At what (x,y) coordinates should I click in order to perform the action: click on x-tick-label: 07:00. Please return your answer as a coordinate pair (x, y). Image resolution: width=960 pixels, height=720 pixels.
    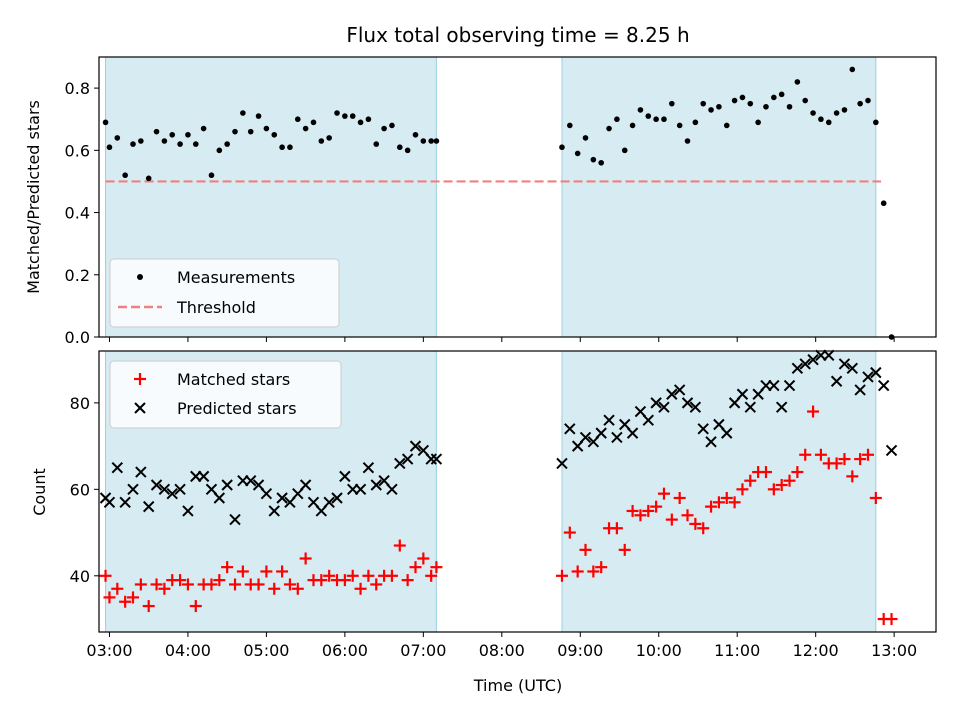
    Looking at the image, I should click on (423, 650).